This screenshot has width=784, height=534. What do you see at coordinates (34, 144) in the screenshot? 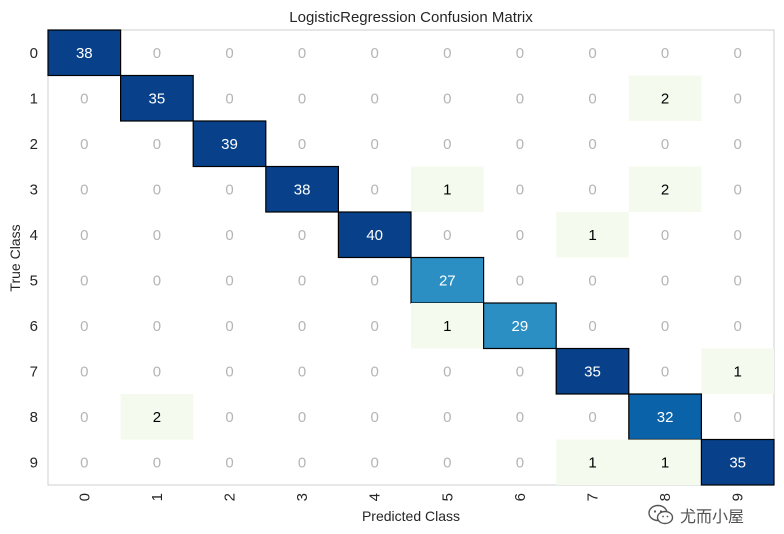
I see `y-tick-label: 2` at bounding box center [34, 144].